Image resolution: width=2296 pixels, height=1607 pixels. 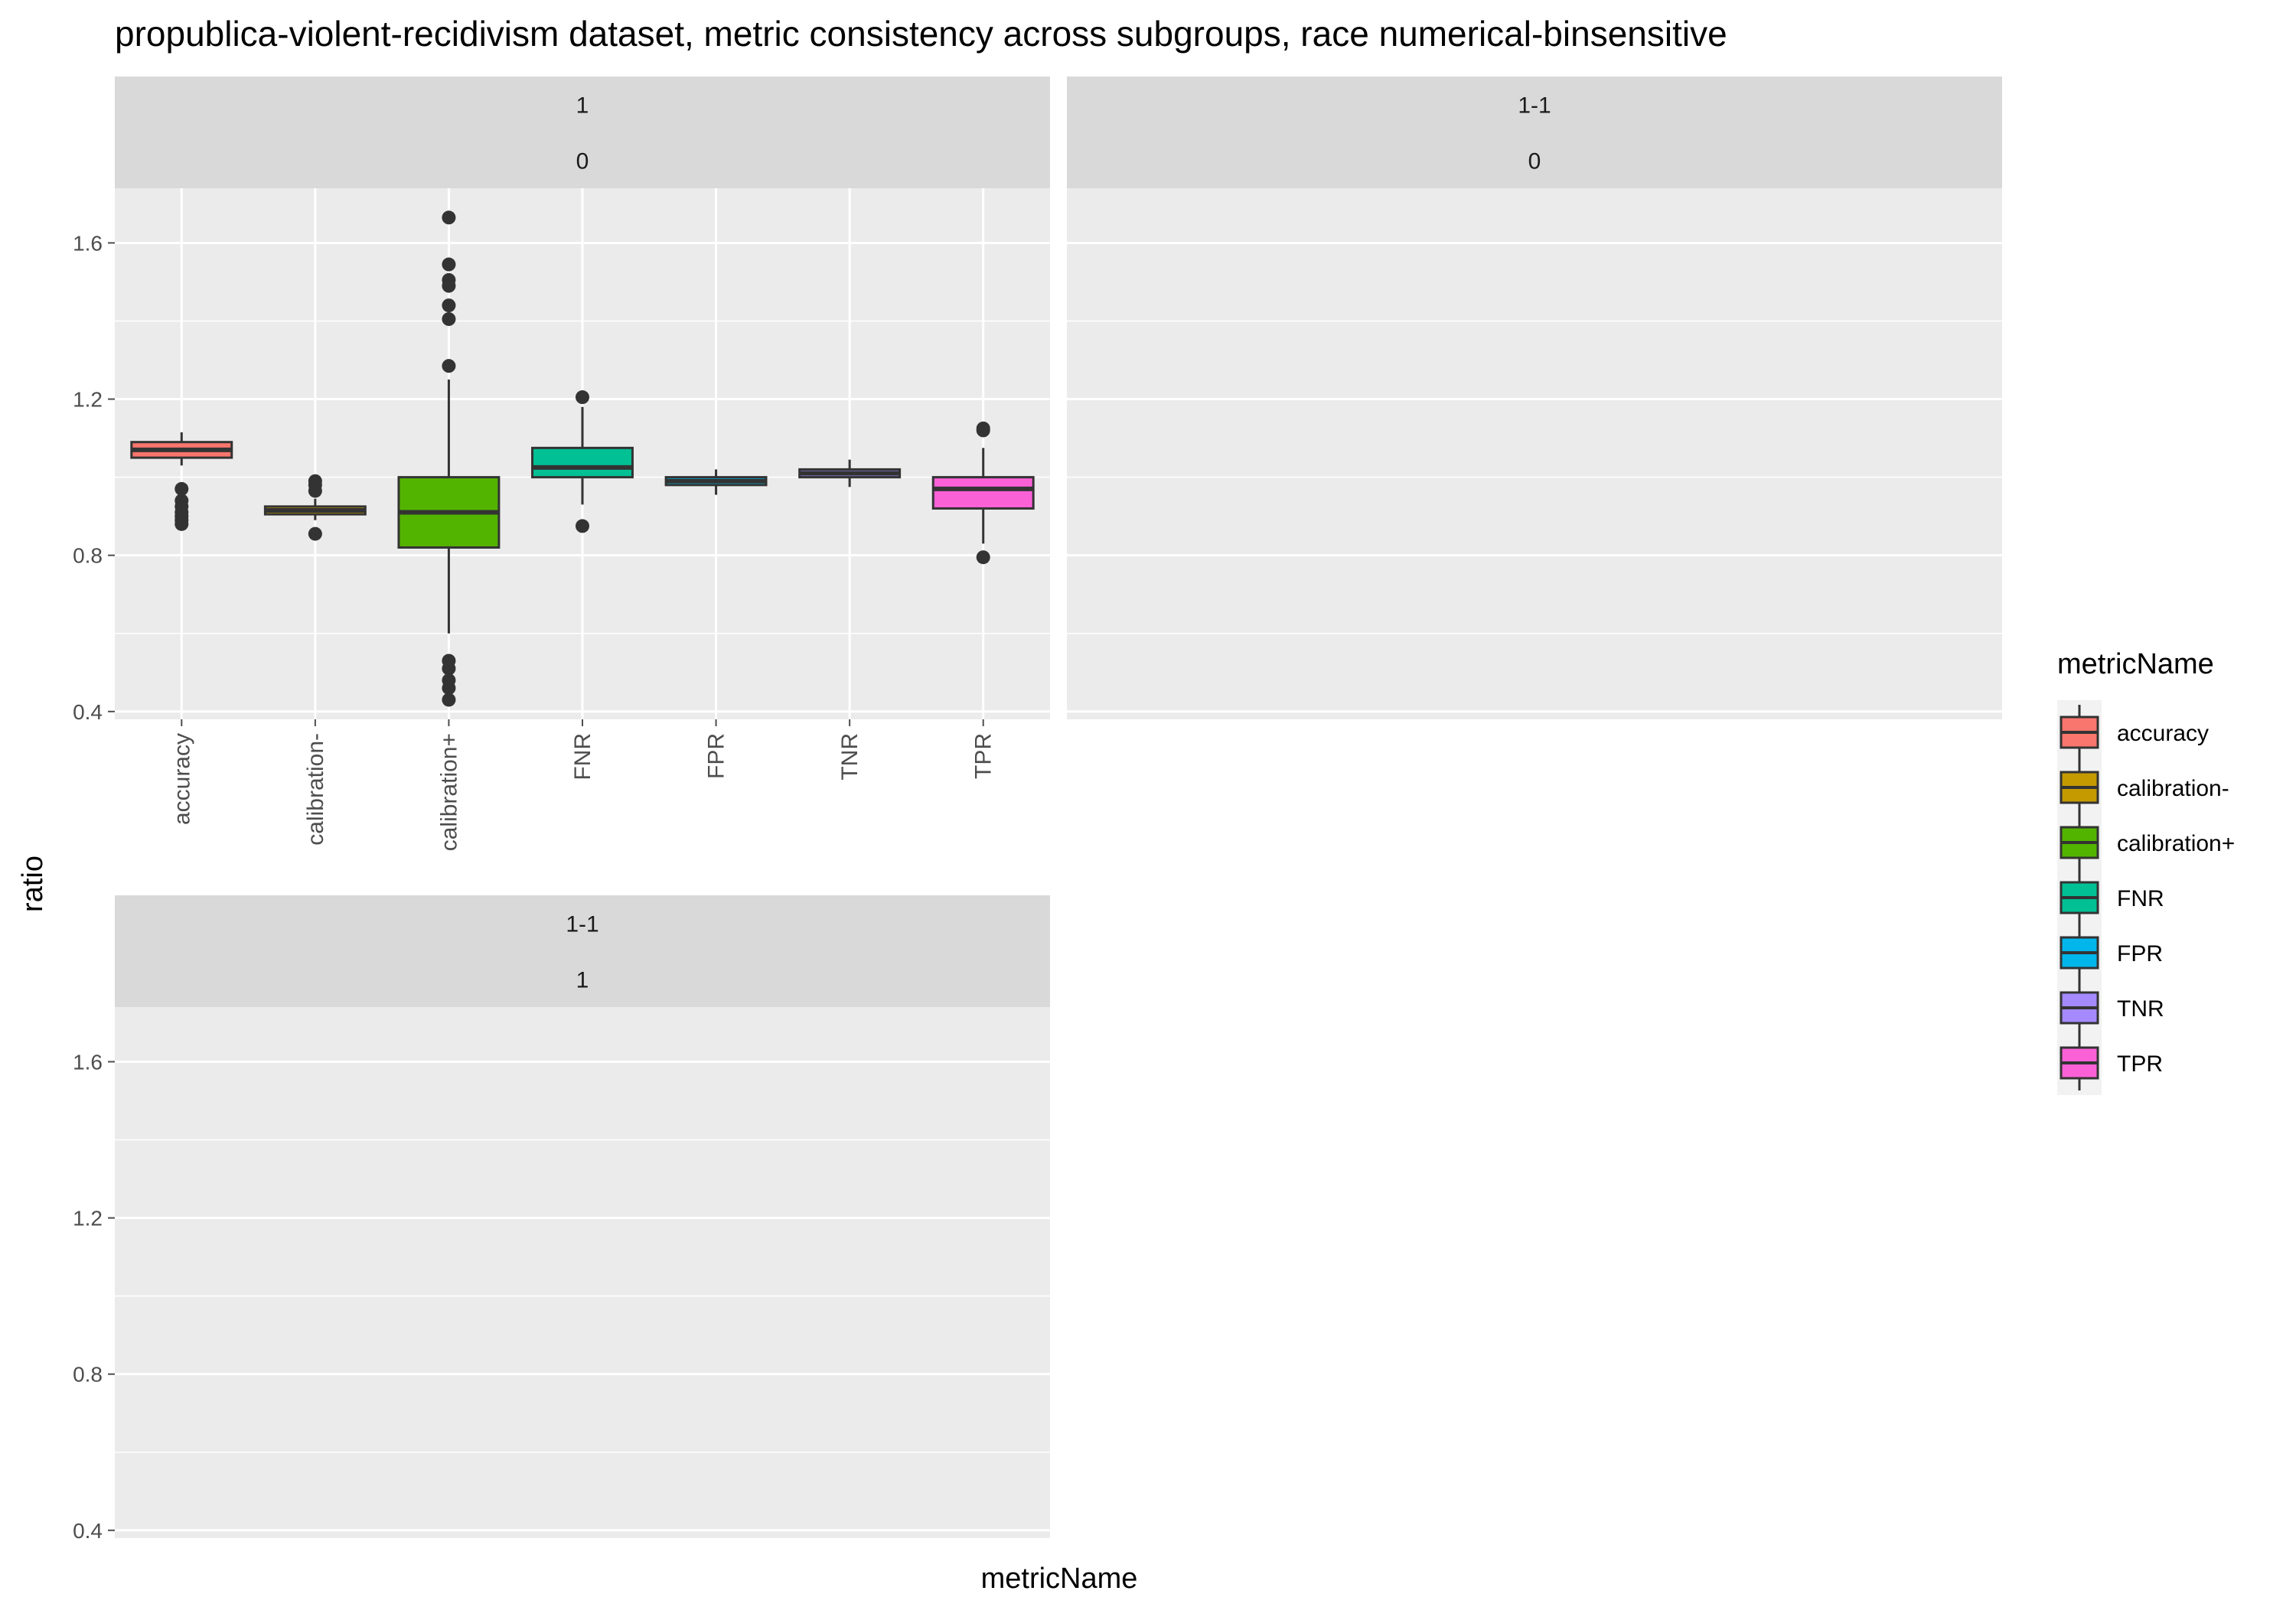 I want to click on x-tick-label: FNR, so click(x=582, y=757).